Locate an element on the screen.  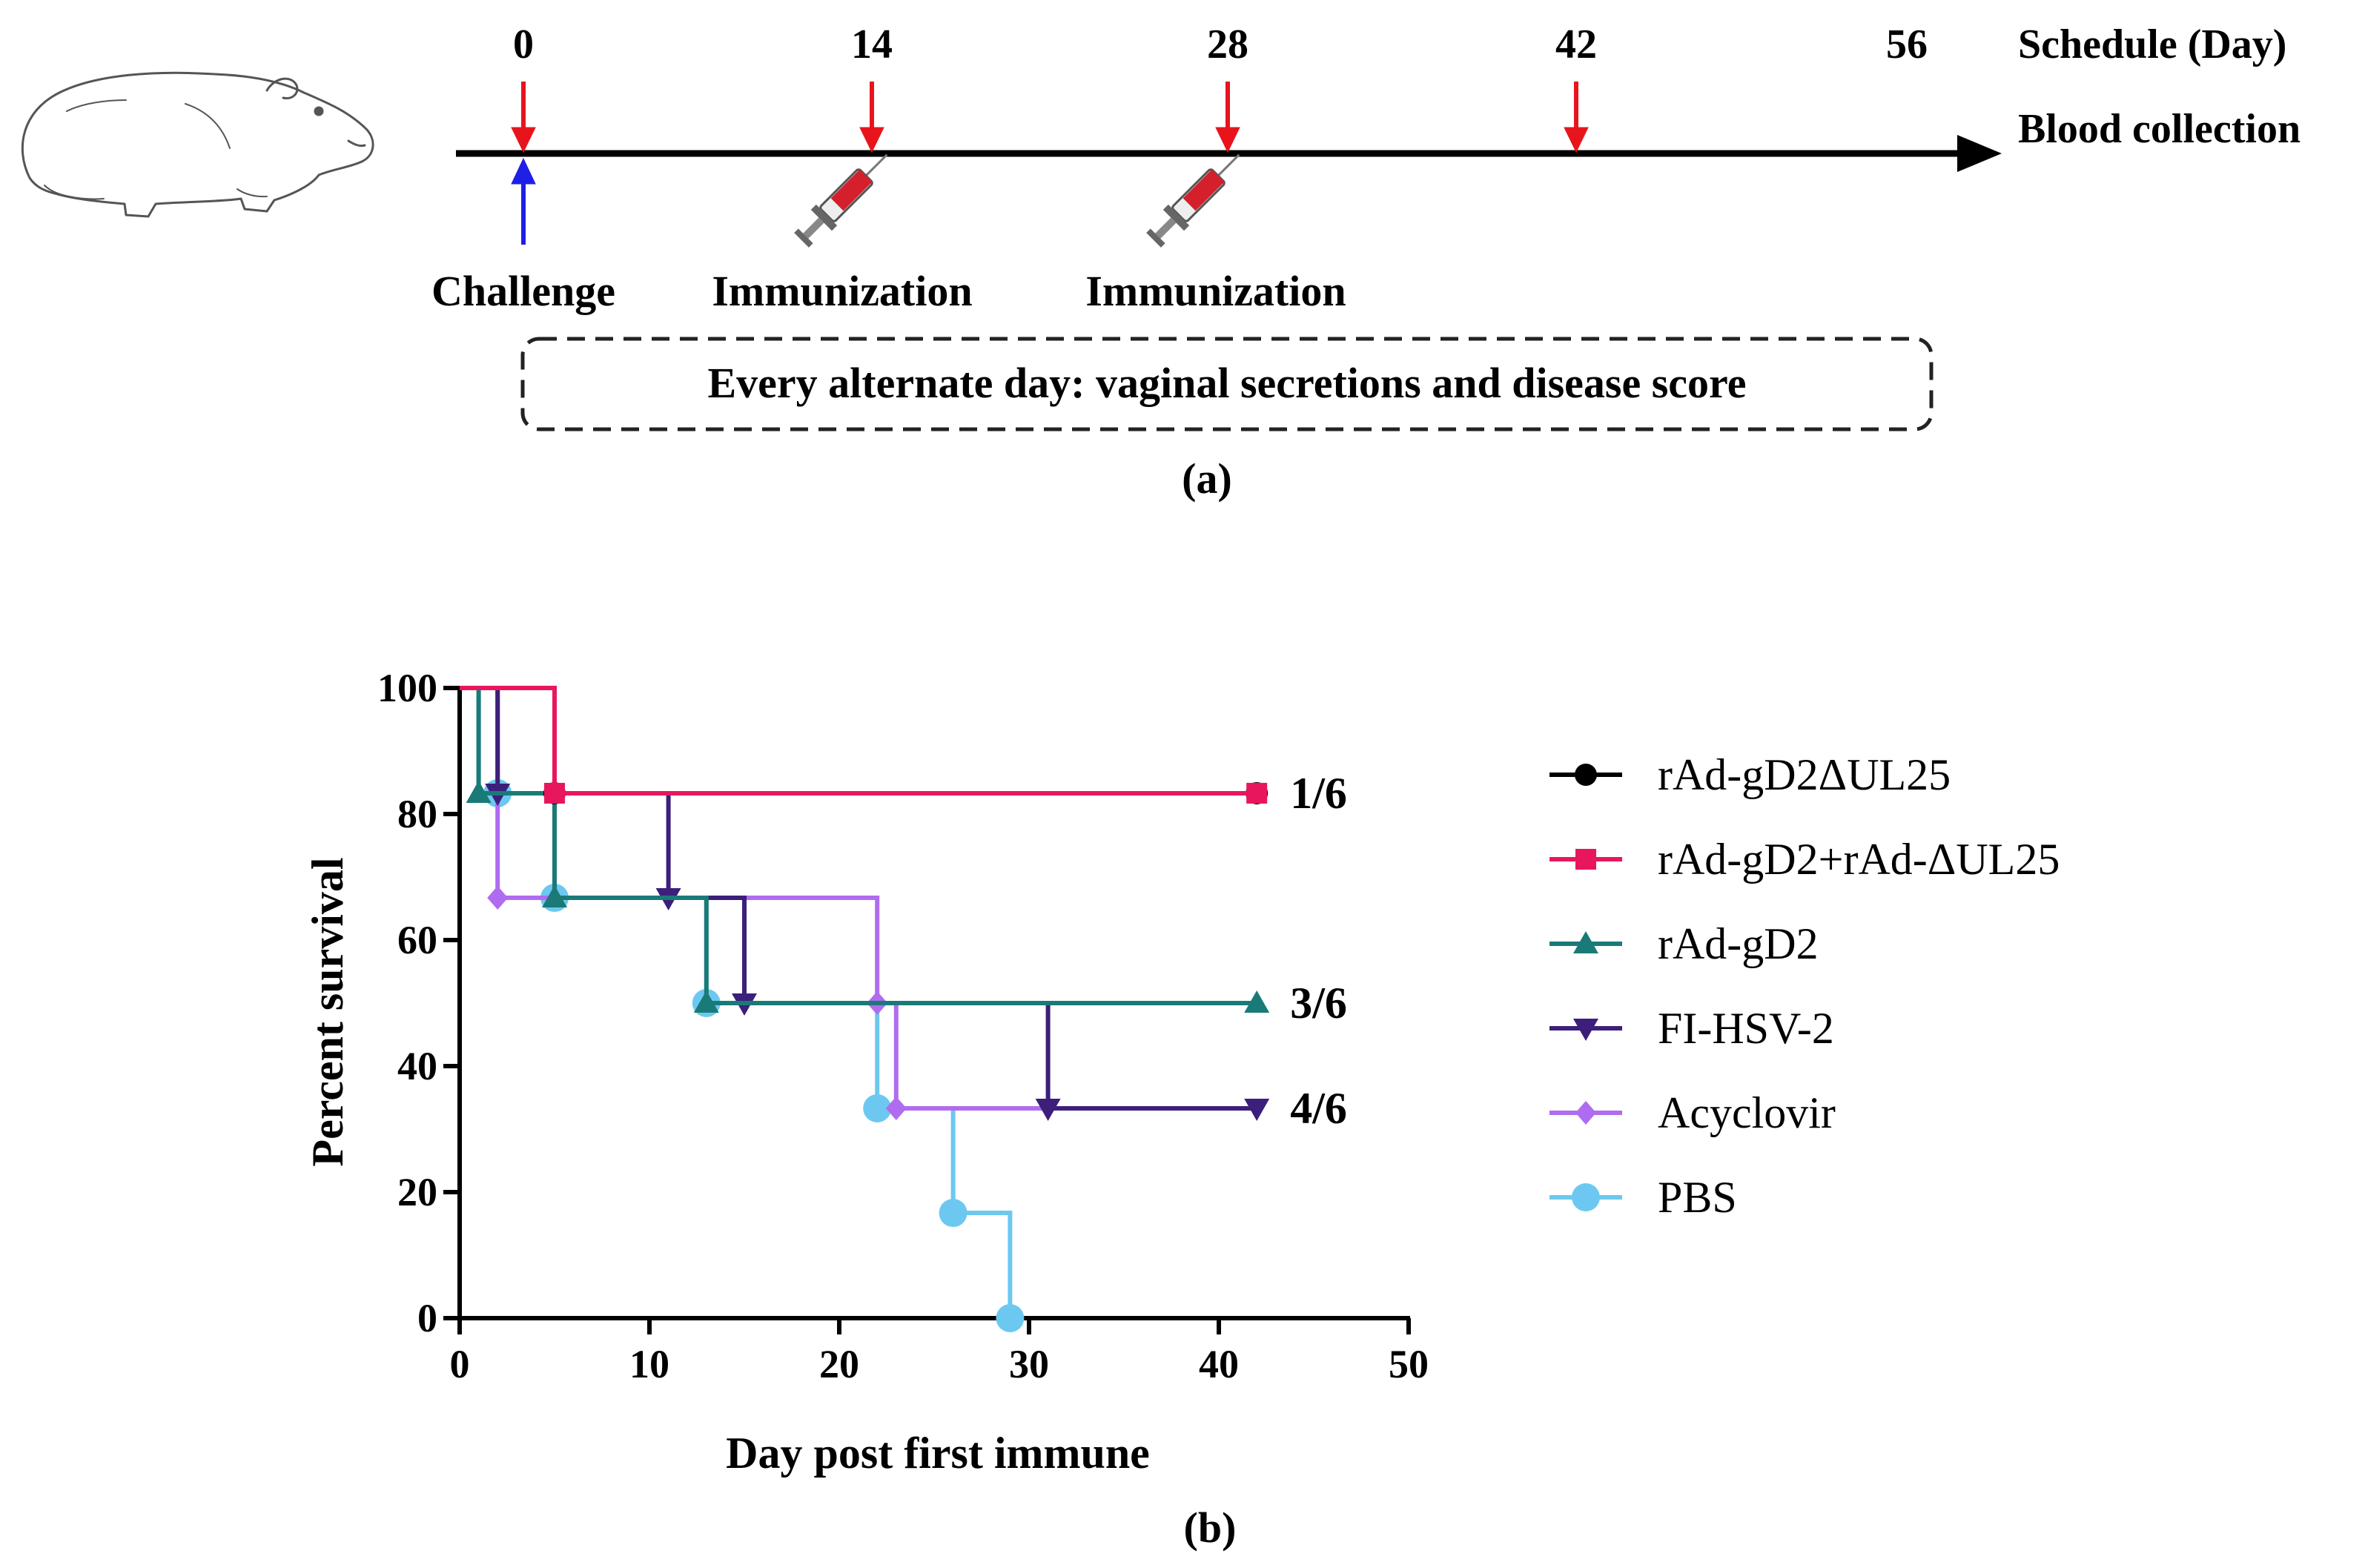
day-label: 28 is located at coordinates (1227, 44).